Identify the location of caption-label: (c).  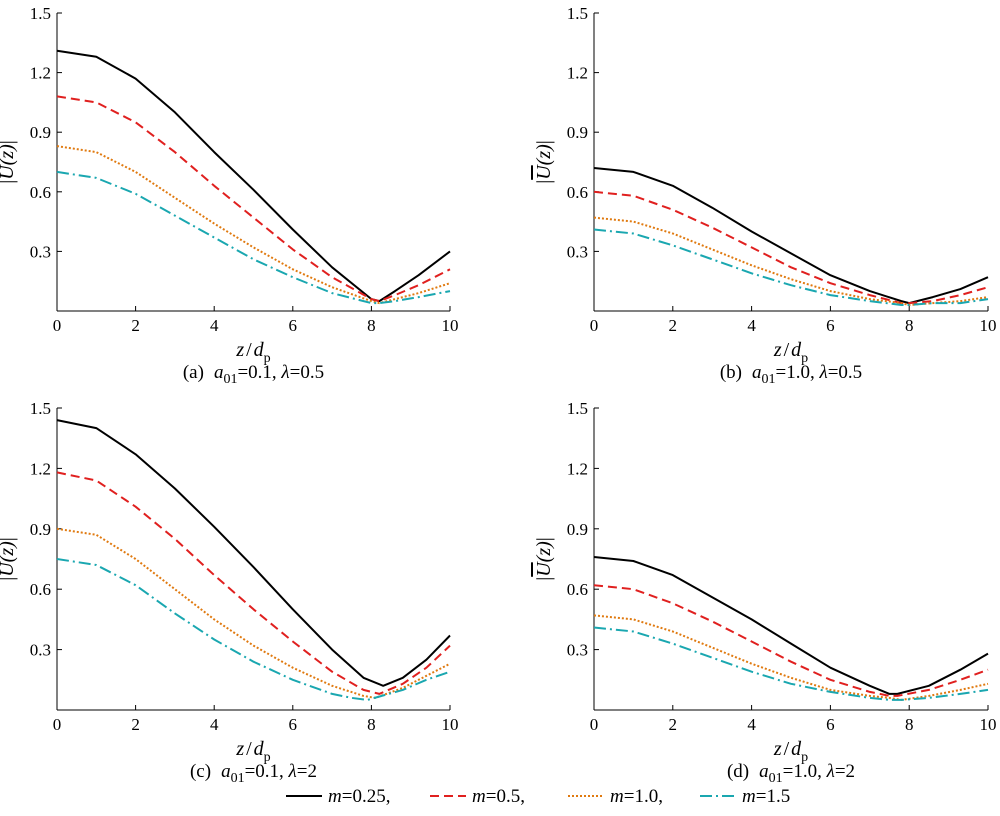
(200, 771).